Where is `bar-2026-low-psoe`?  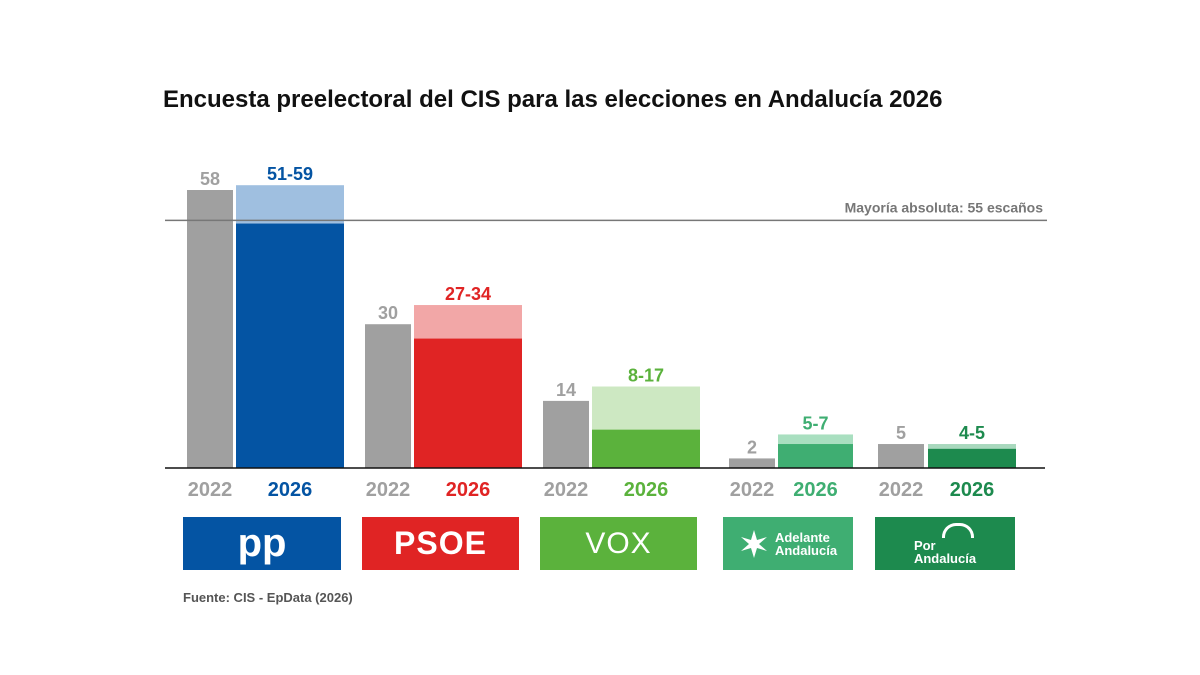
bar-2026-low-psoe is located at coordinates (468, 403).